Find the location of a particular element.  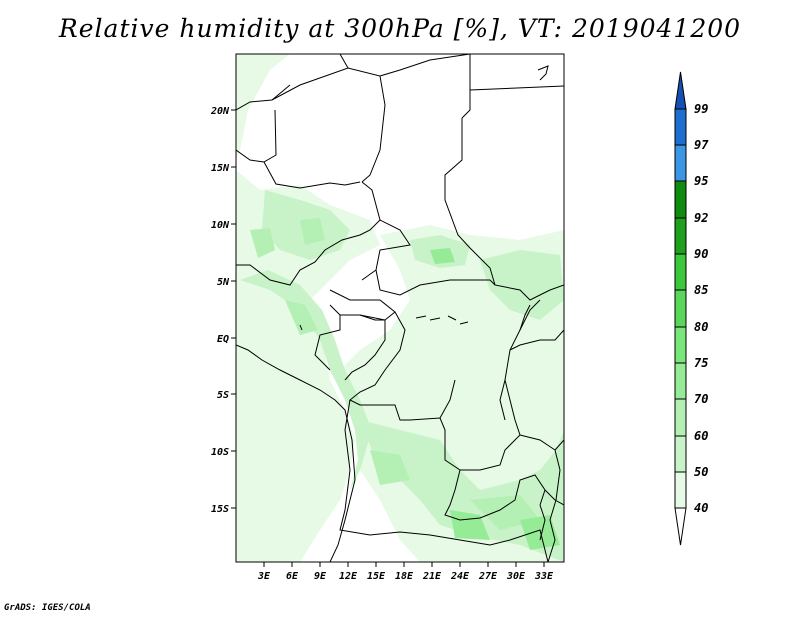

humidity-region-east is located at coordinates (522, 285).